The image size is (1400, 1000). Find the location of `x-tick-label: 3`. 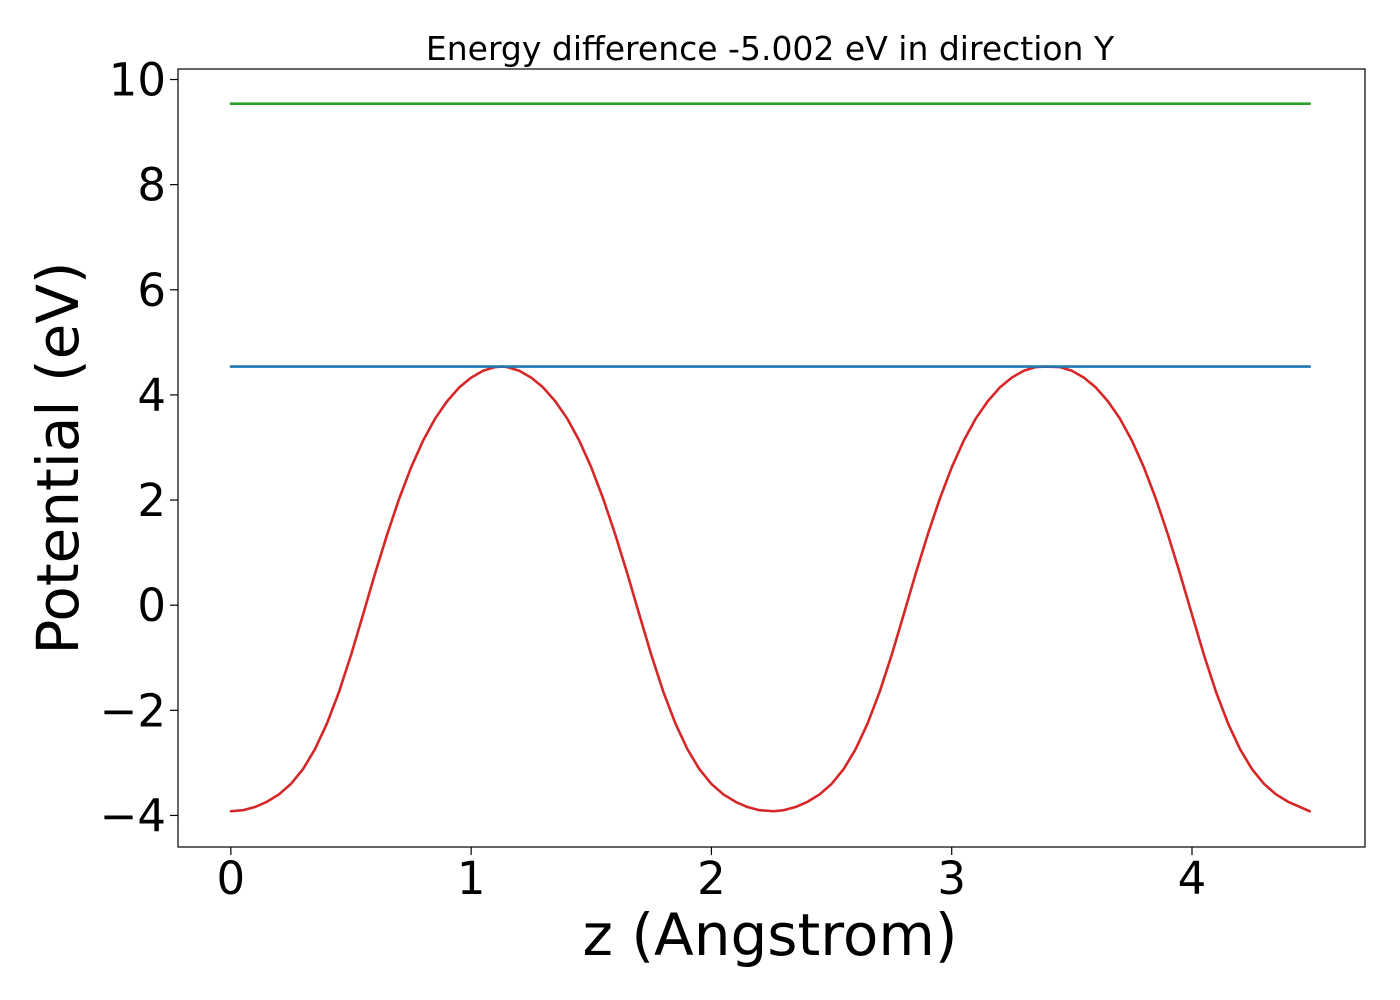

x-tick-label: 3 is located at coordinates (951, 878).